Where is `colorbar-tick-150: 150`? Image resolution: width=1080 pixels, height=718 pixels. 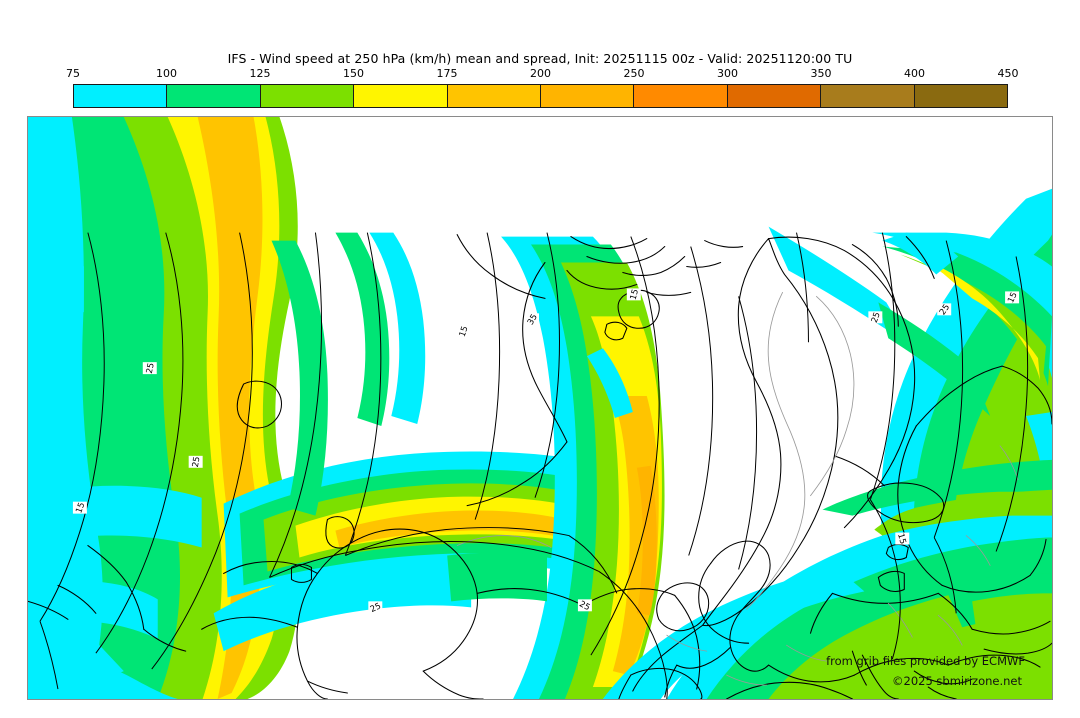 colorbar-tick-150: 150 is located at coordinates (353, 73).